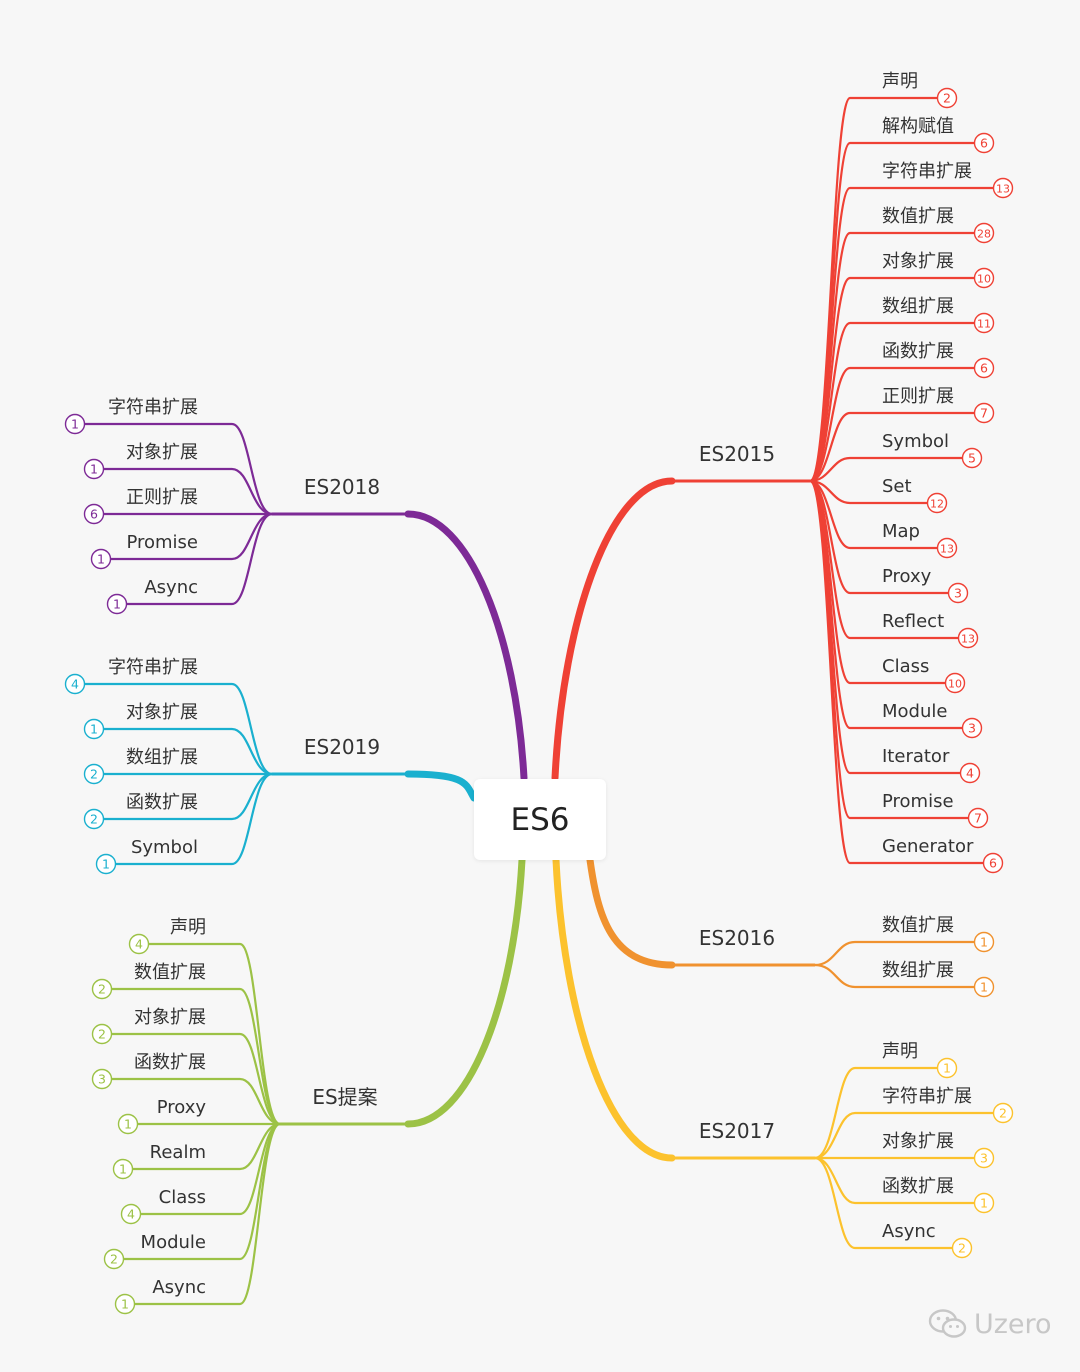 The width and height of the screenshot is (1080, 1372). Describe the element at coordinates (913, 621) in the screenshot. I see `child-label: Reflect` at that location.